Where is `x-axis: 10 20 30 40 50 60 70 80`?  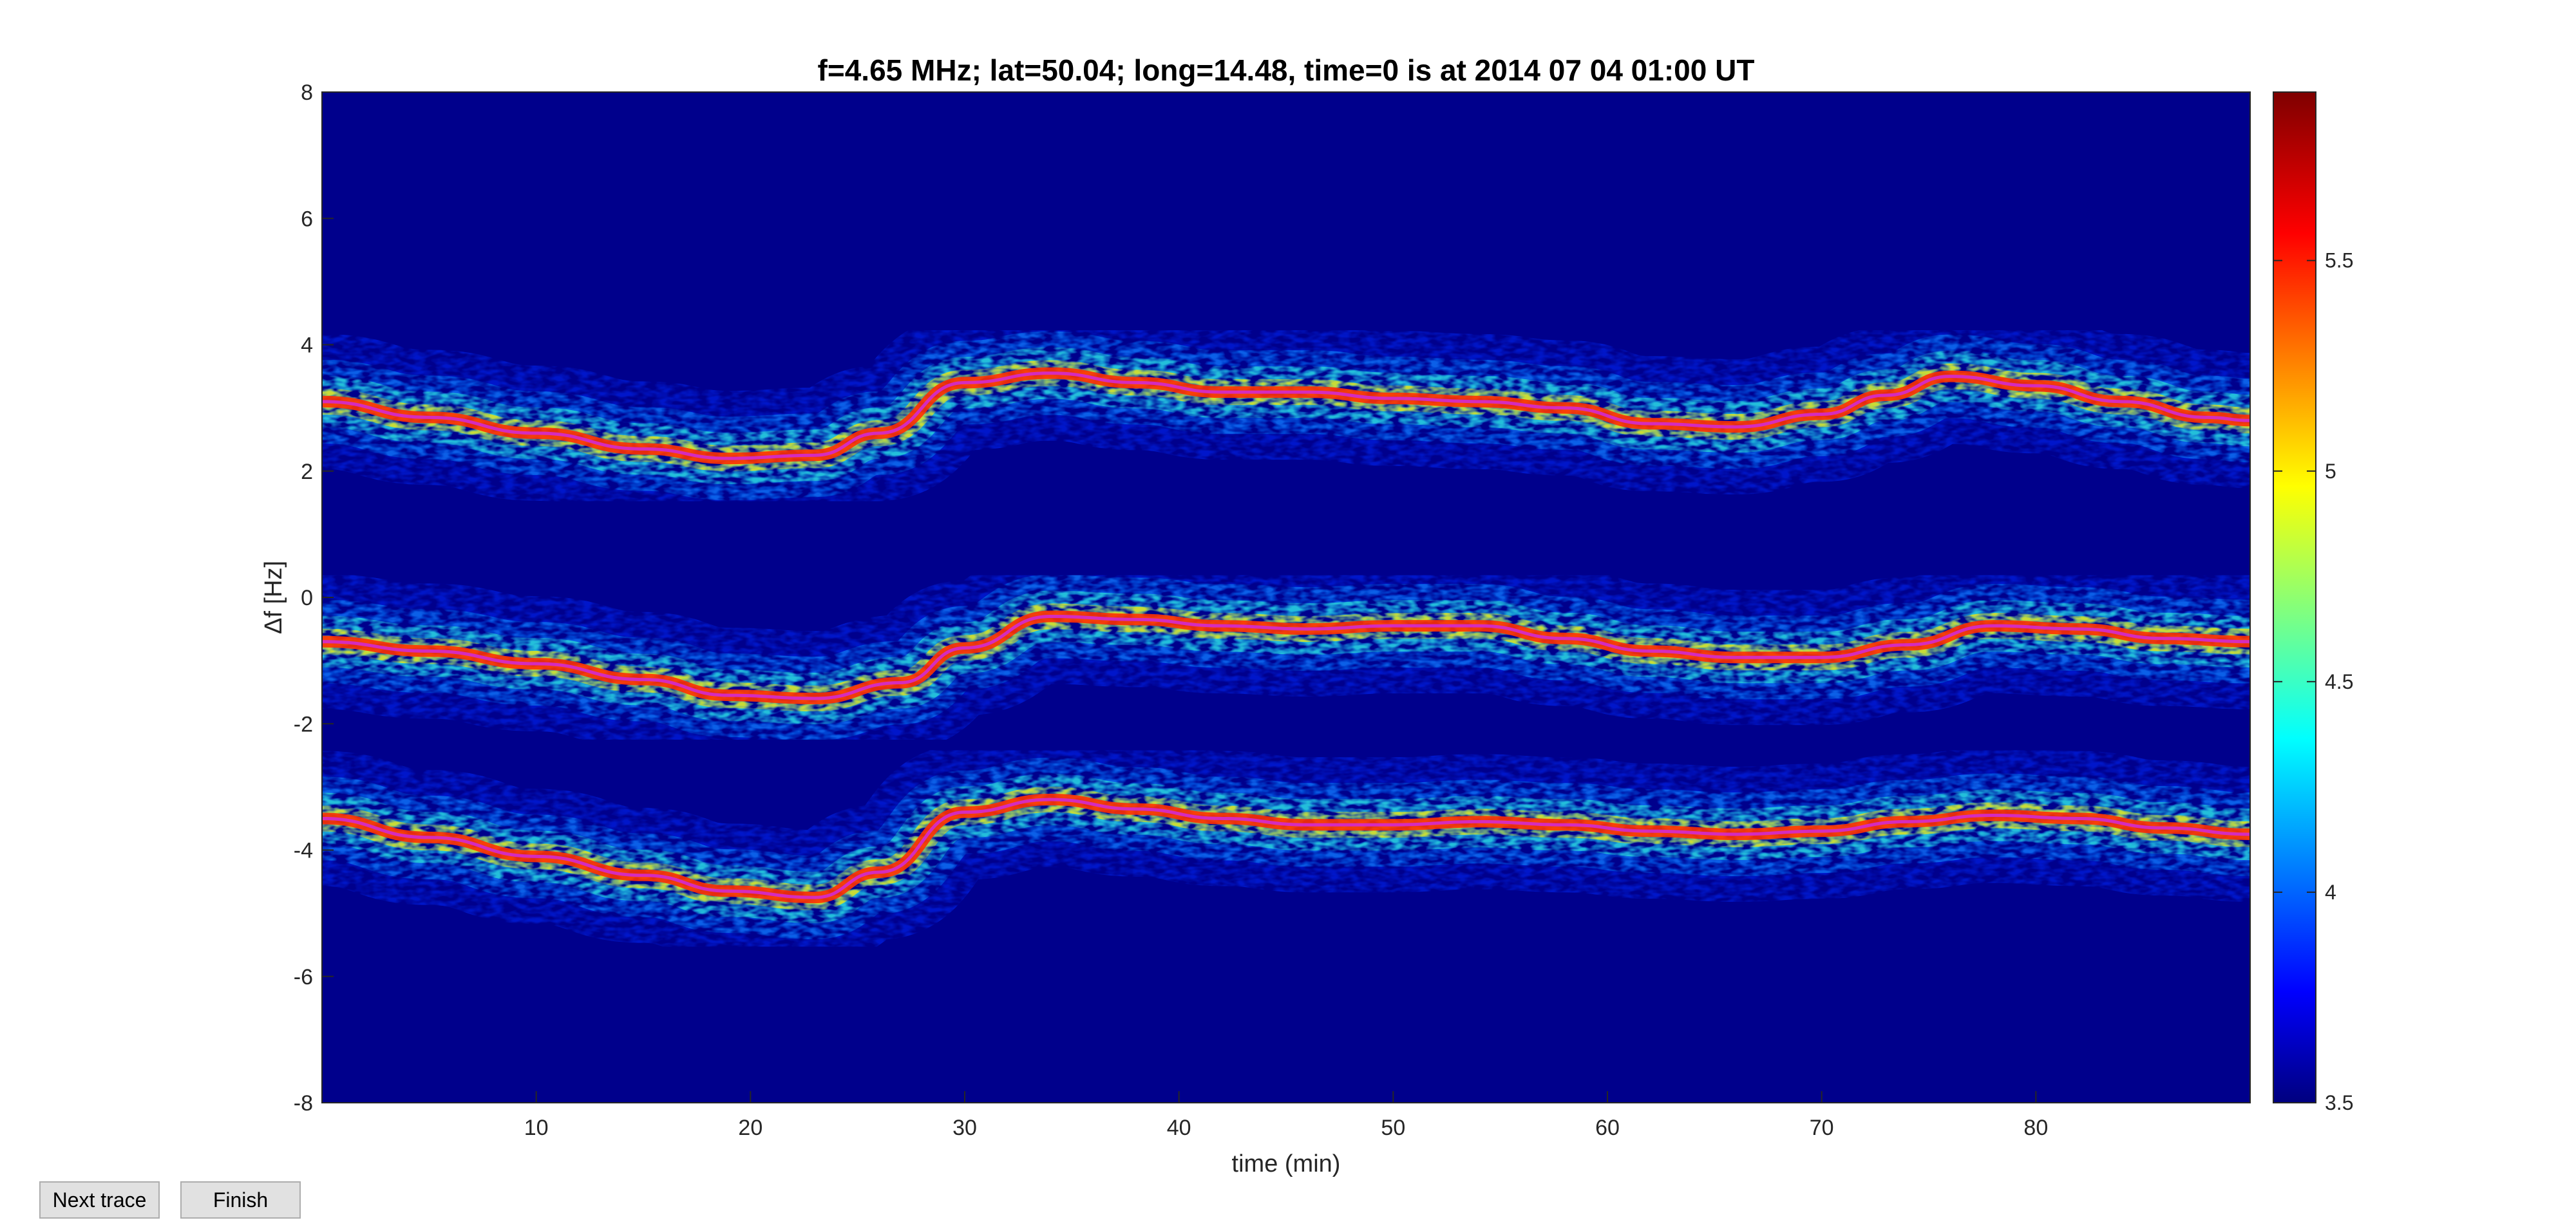 x-axis: 10 20 30 40 50 60 70 80 is located at coordinates (1286, 1115).